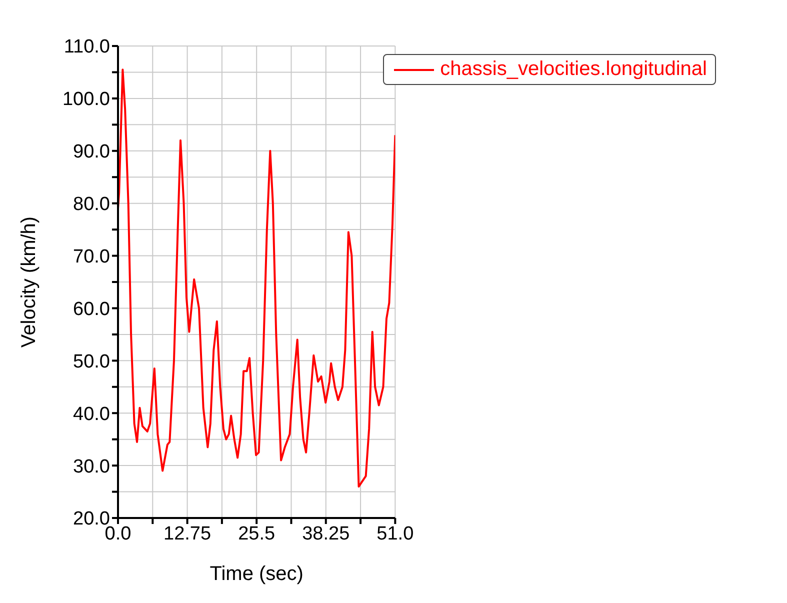 The height and width of the screenshot is (603, 787). Describe the element at coordinates (91, 361) in the screenshot. I see `y-tick-label: 50.0` at that location.